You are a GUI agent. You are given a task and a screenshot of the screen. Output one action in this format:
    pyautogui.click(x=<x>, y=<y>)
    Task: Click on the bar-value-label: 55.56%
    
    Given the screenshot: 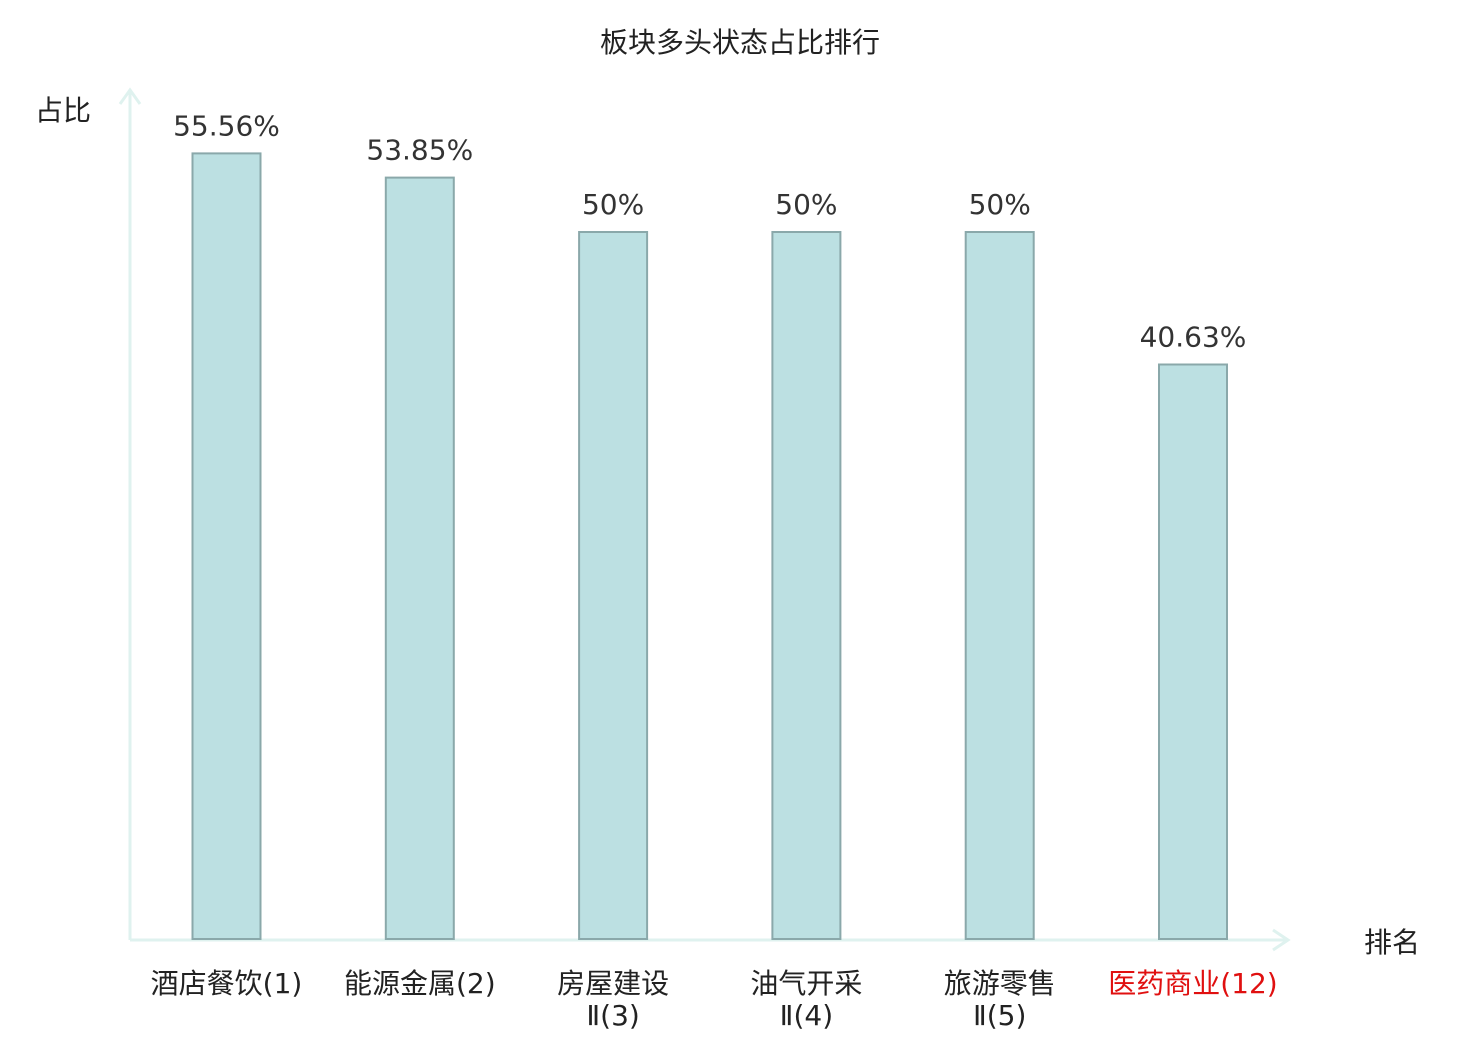 What is the action you would take?
    pyautogui.click(x=226, y=125)
    